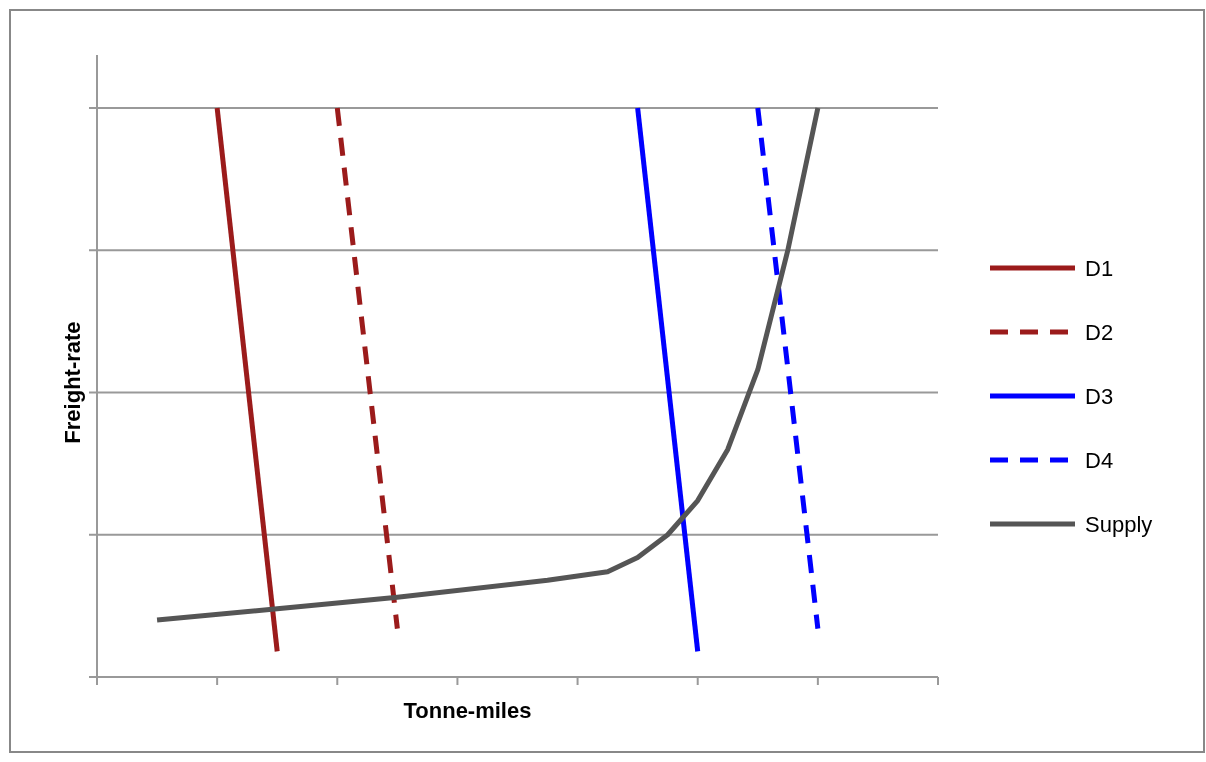 Image resolution: width=1206 pixels, height=762 pixels. I want to click on legend-label: D3, so click(1099, 396).